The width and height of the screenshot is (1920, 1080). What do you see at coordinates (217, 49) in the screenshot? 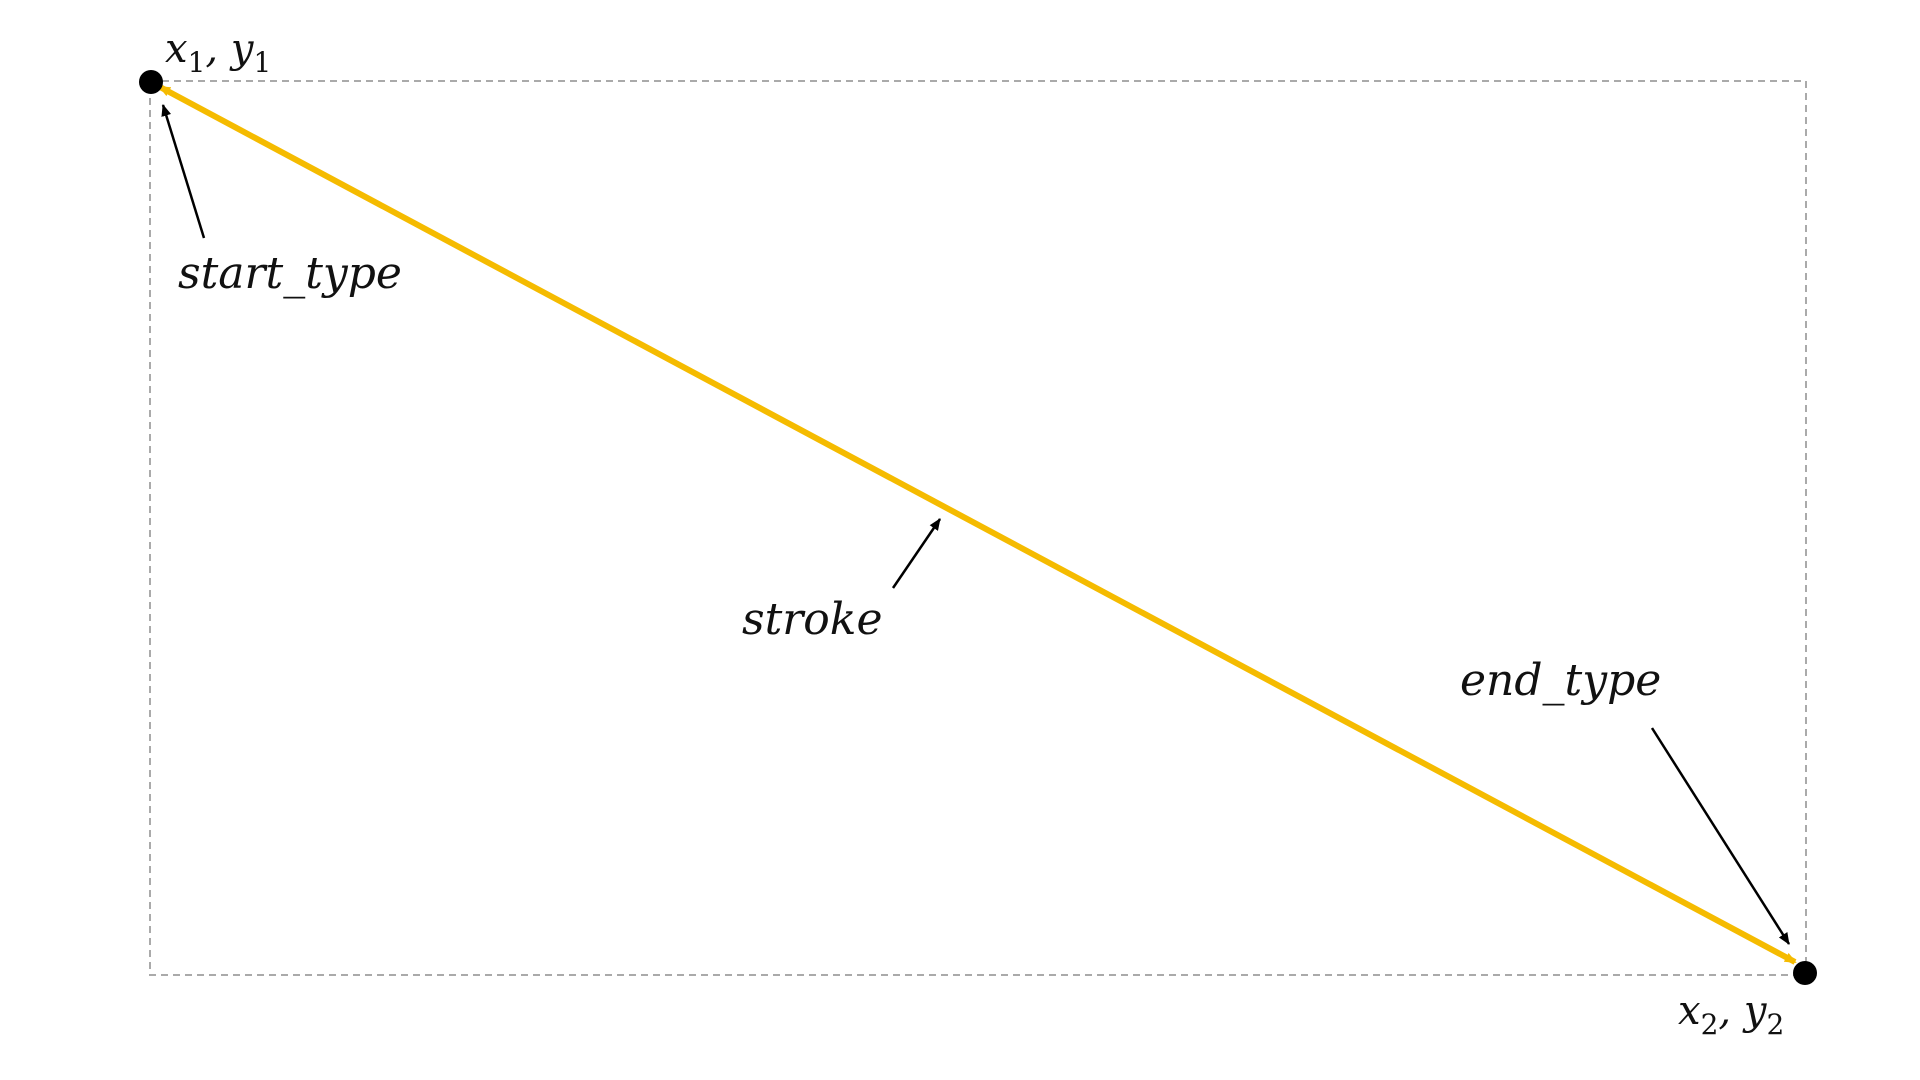
I see `start-sep: ,` at bounding box center [217, 49].